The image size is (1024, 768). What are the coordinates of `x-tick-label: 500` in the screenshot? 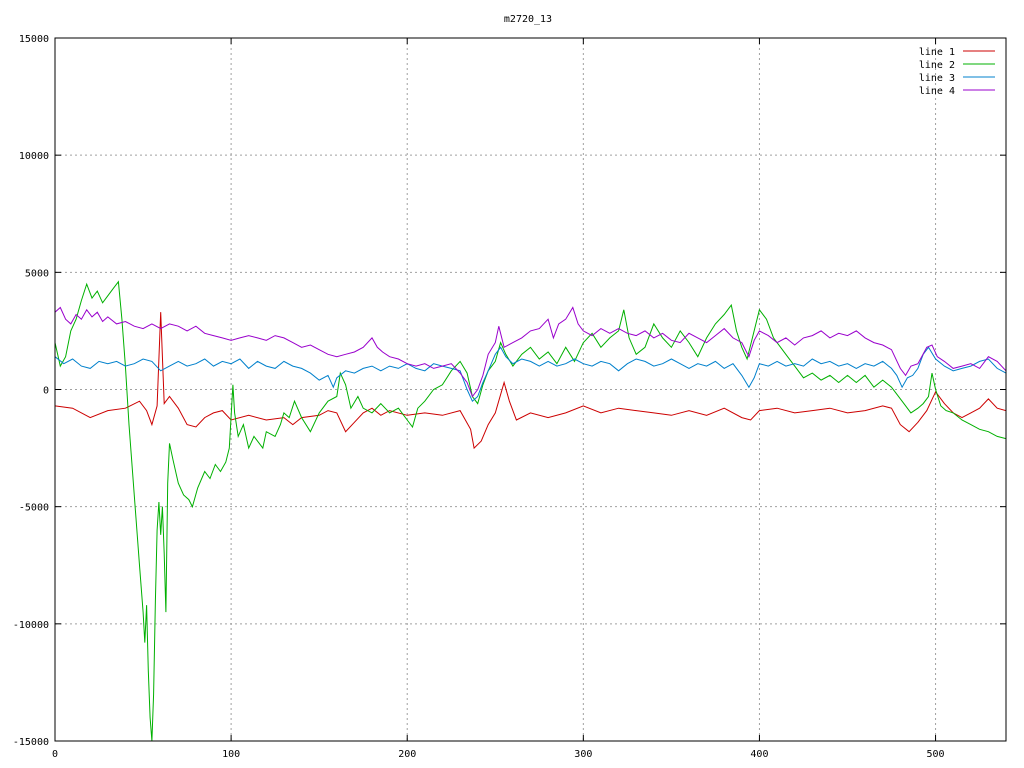 It's located at (936, 754).